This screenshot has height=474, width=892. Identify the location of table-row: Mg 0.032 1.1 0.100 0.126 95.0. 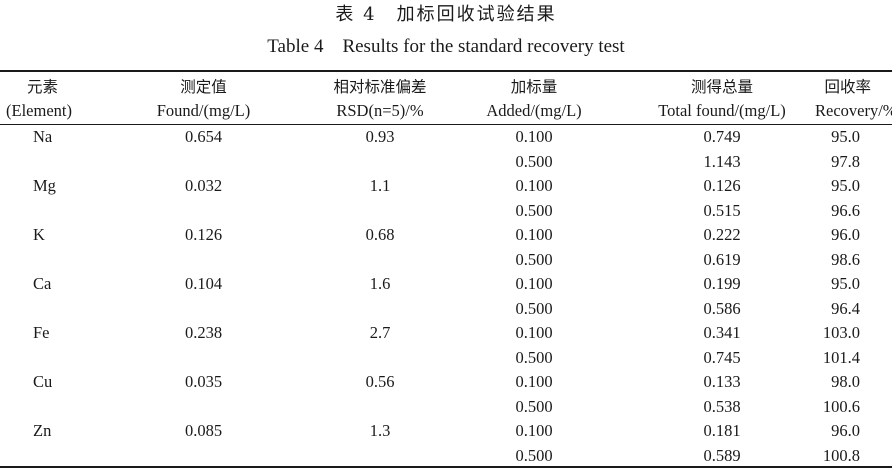
(446, 186).